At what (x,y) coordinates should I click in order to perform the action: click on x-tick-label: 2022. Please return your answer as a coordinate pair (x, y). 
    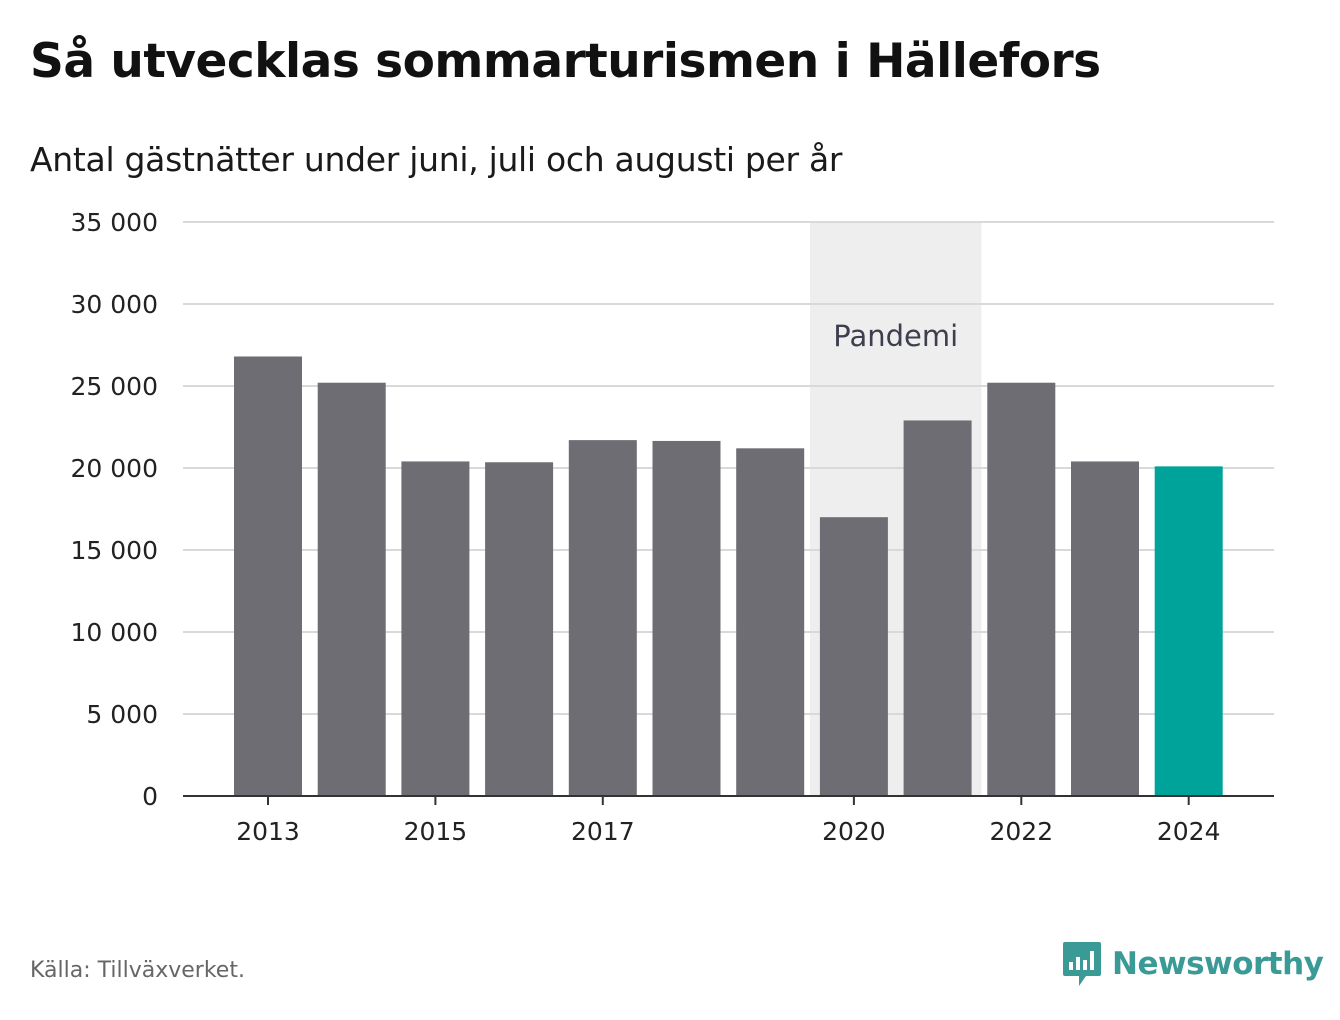
    Looking at the image, I should click on (1021, 831).